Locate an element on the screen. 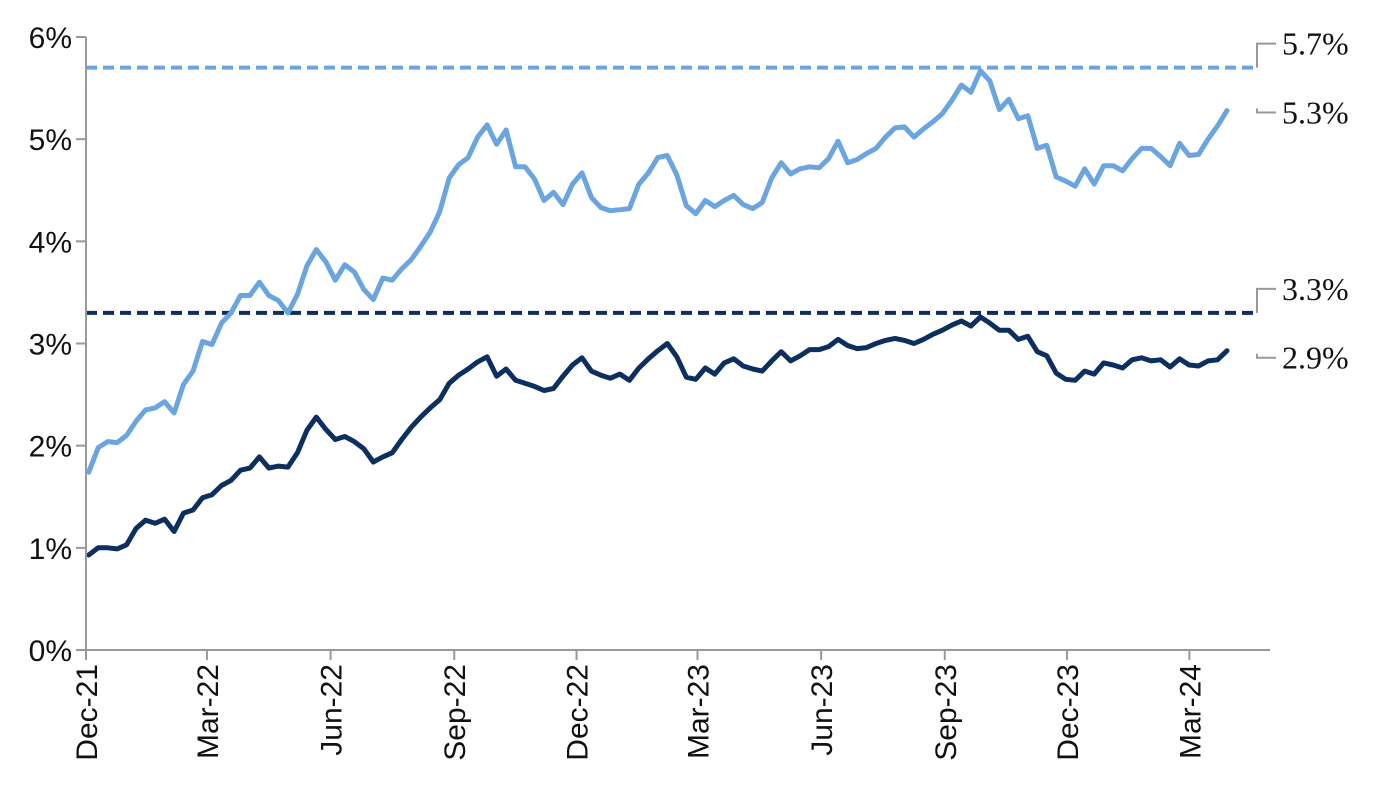 Image resolution: width=1380 pixels, height=800 pixels. x-tick-label: Mar-24 is located at coordinates (1190, 711).